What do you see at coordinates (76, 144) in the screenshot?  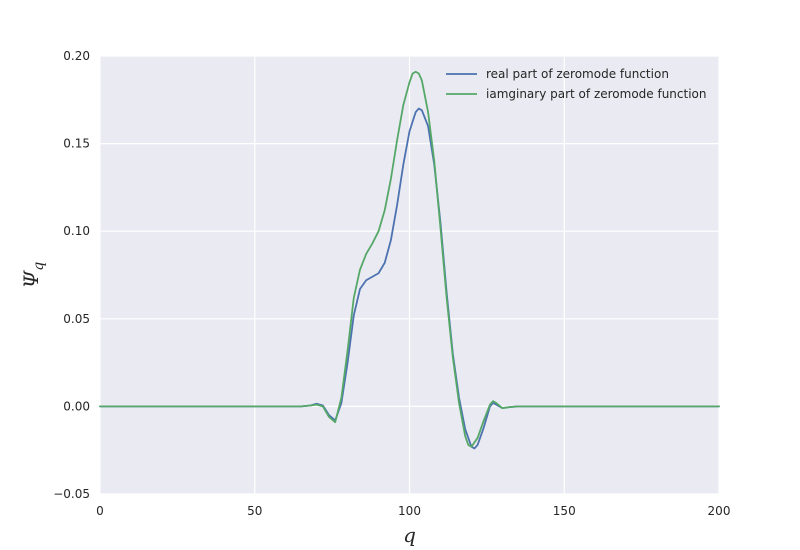 I see `y-tick-label: 0.15` at bounding box center [76, 144].